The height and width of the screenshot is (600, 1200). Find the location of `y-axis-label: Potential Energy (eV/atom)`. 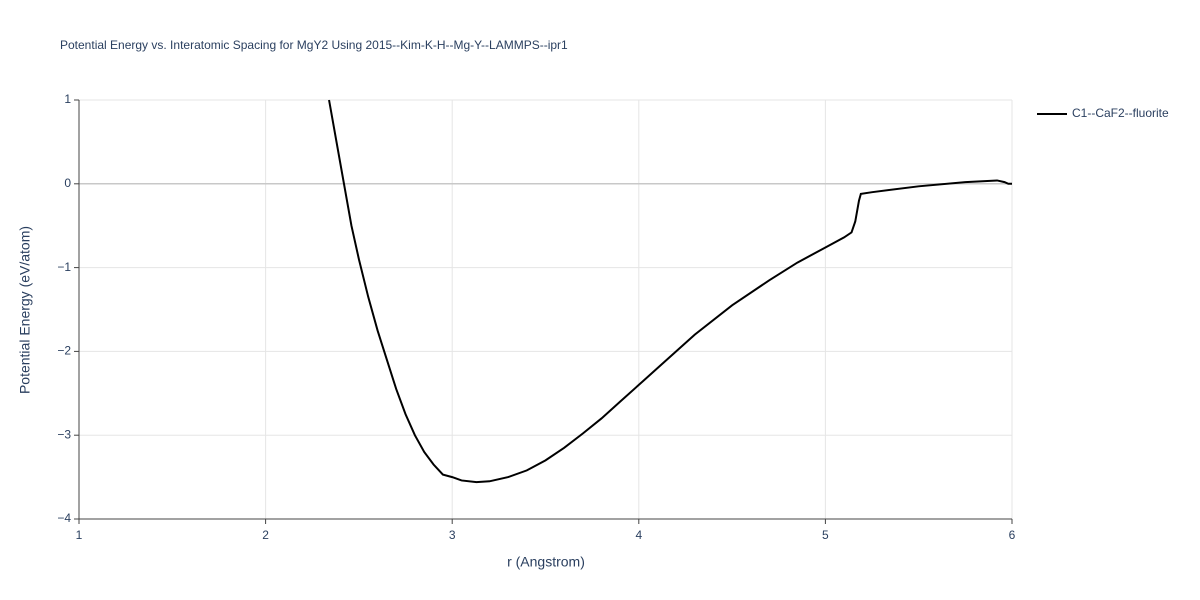

y-axis-label: Potential Energy (eV/atom) is located at coordinates (25, 310).